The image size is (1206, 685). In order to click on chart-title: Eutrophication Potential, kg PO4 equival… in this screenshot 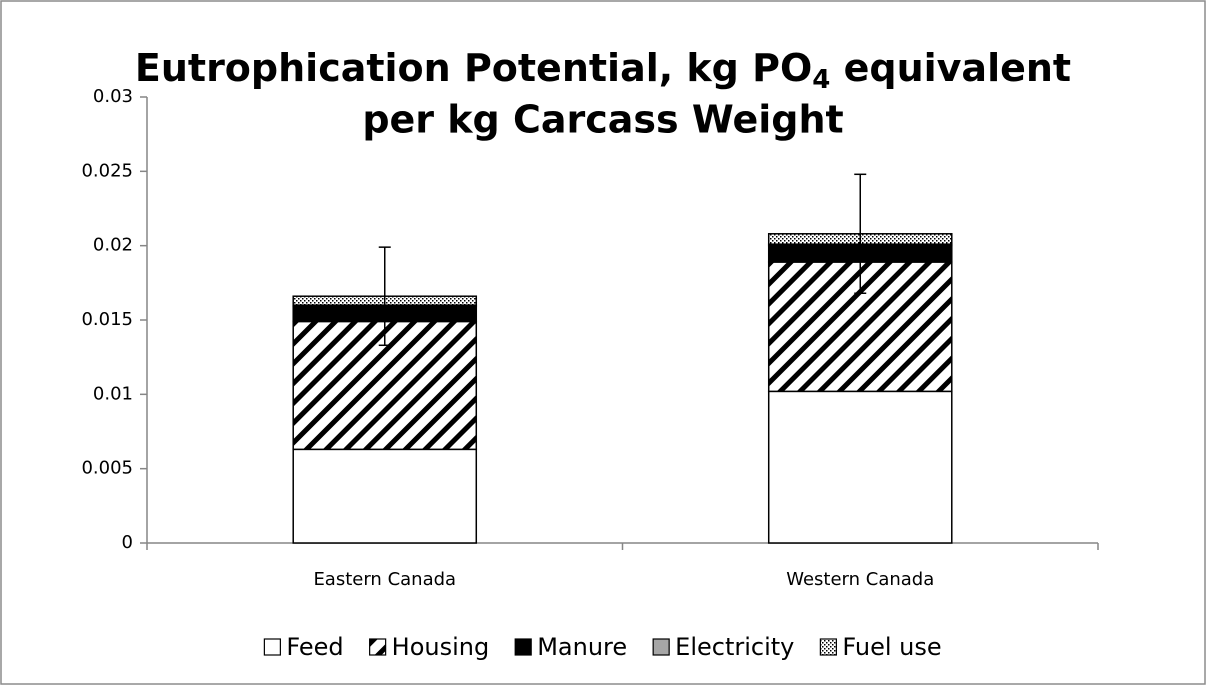, I will do `click(603, 70)`.